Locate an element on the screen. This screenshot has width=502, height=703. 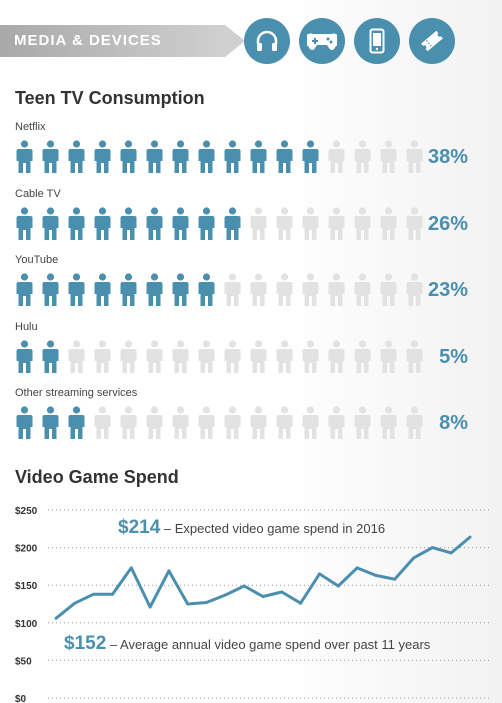
annotation-expected-value: $214 is located at coordinates (139, 527).